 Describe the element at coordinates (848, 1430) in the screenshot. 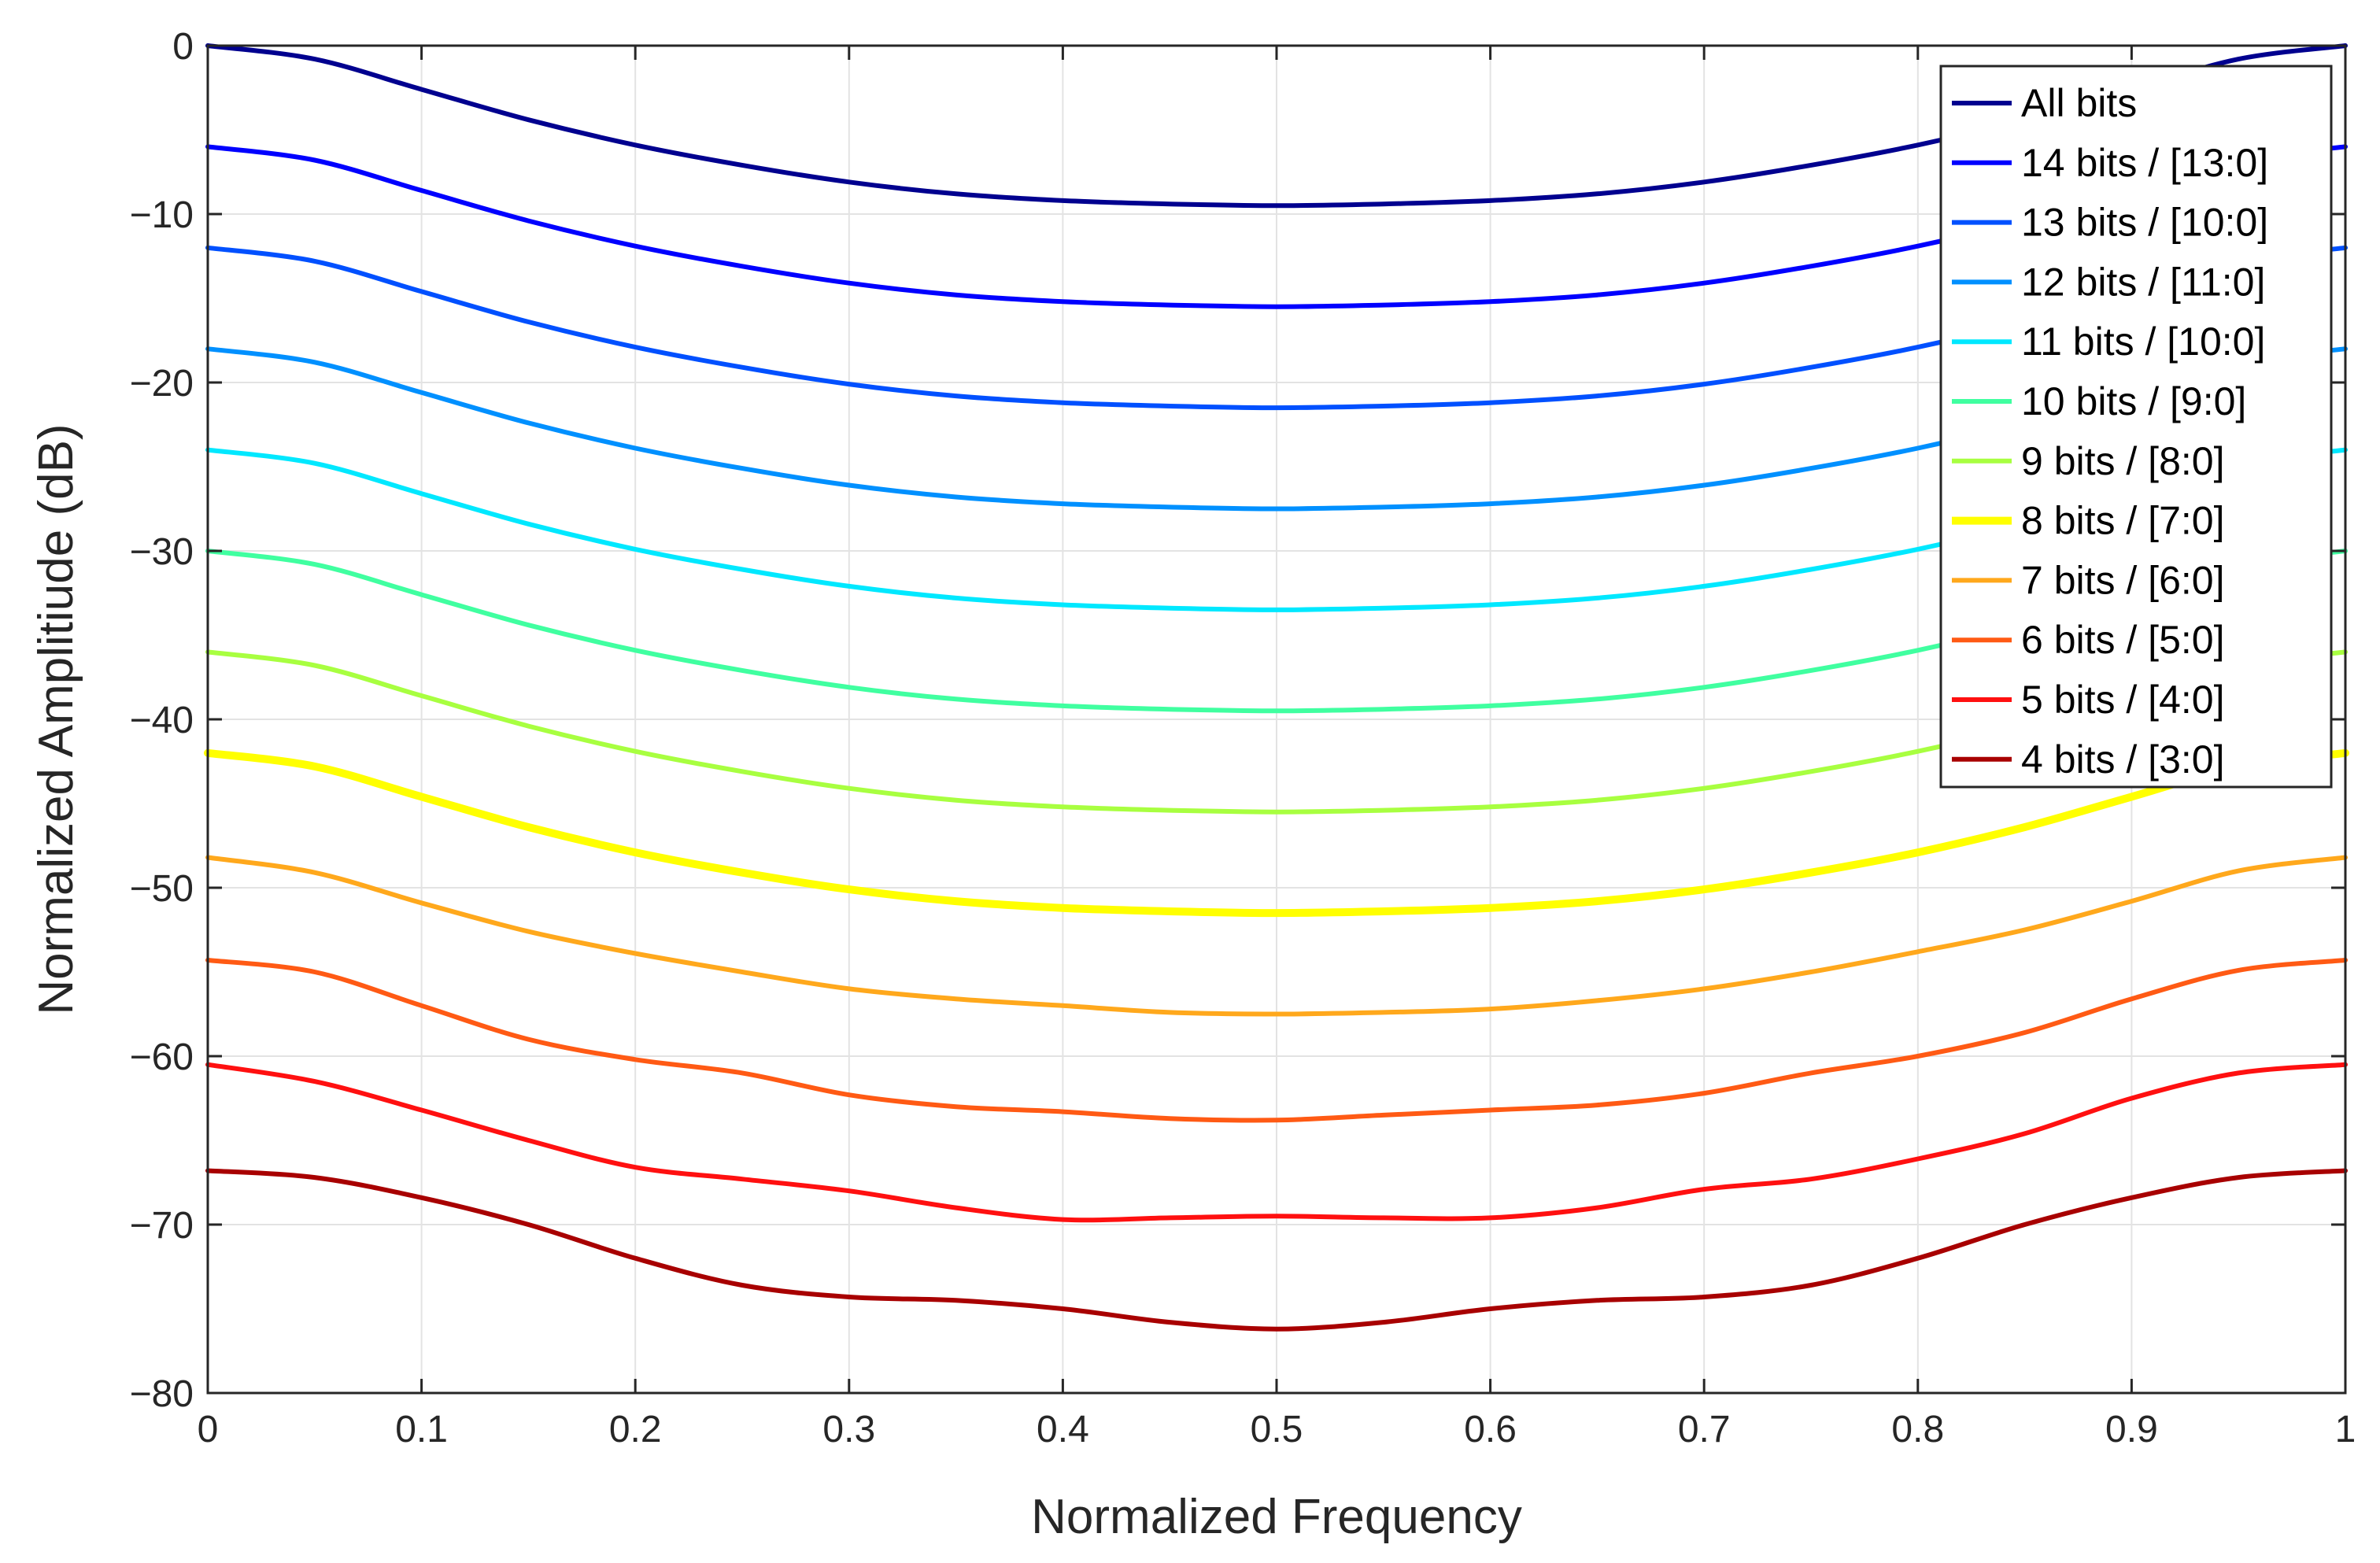

I see `x-tick-label: 0.3` at that location.